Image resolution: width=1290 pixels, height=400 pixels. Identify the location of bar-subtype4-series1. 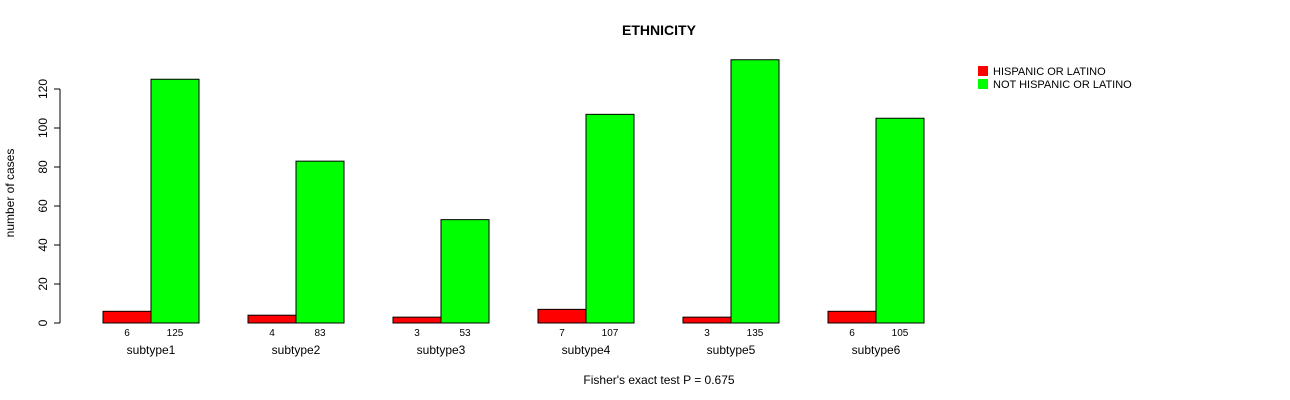
(562, 316).